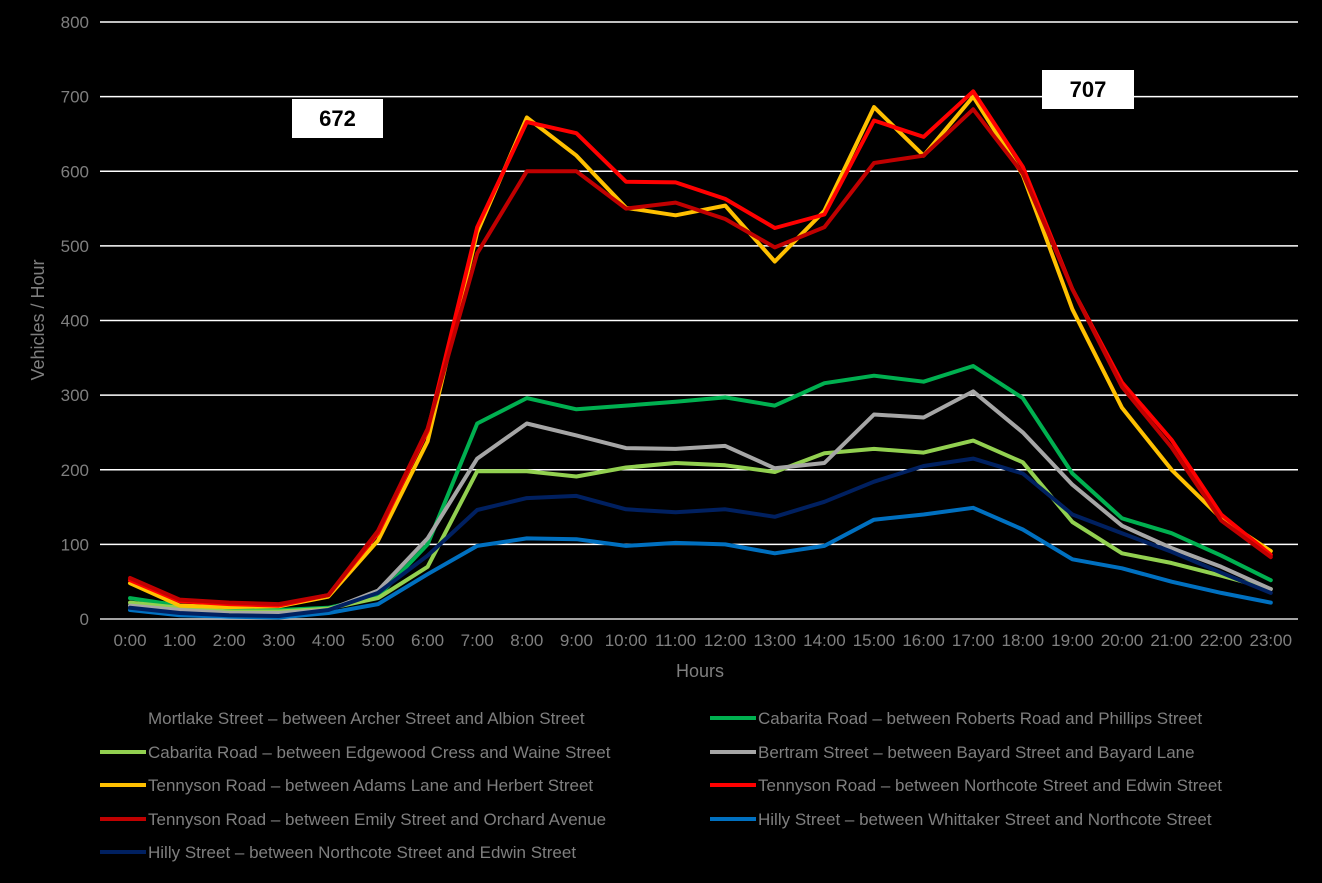 This screenshot has width=1322, height=883. What do you see at coordinates (775, 640) in the screenshot?
I see `x-tick-label: 13:00` at bounding box center [775, 640].